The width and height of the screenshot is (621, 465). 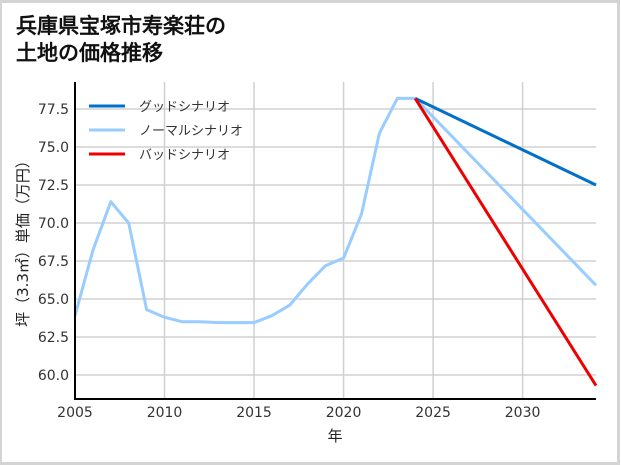 I want to click on y-tick-label: 67.5, so click(x=53, y=262).